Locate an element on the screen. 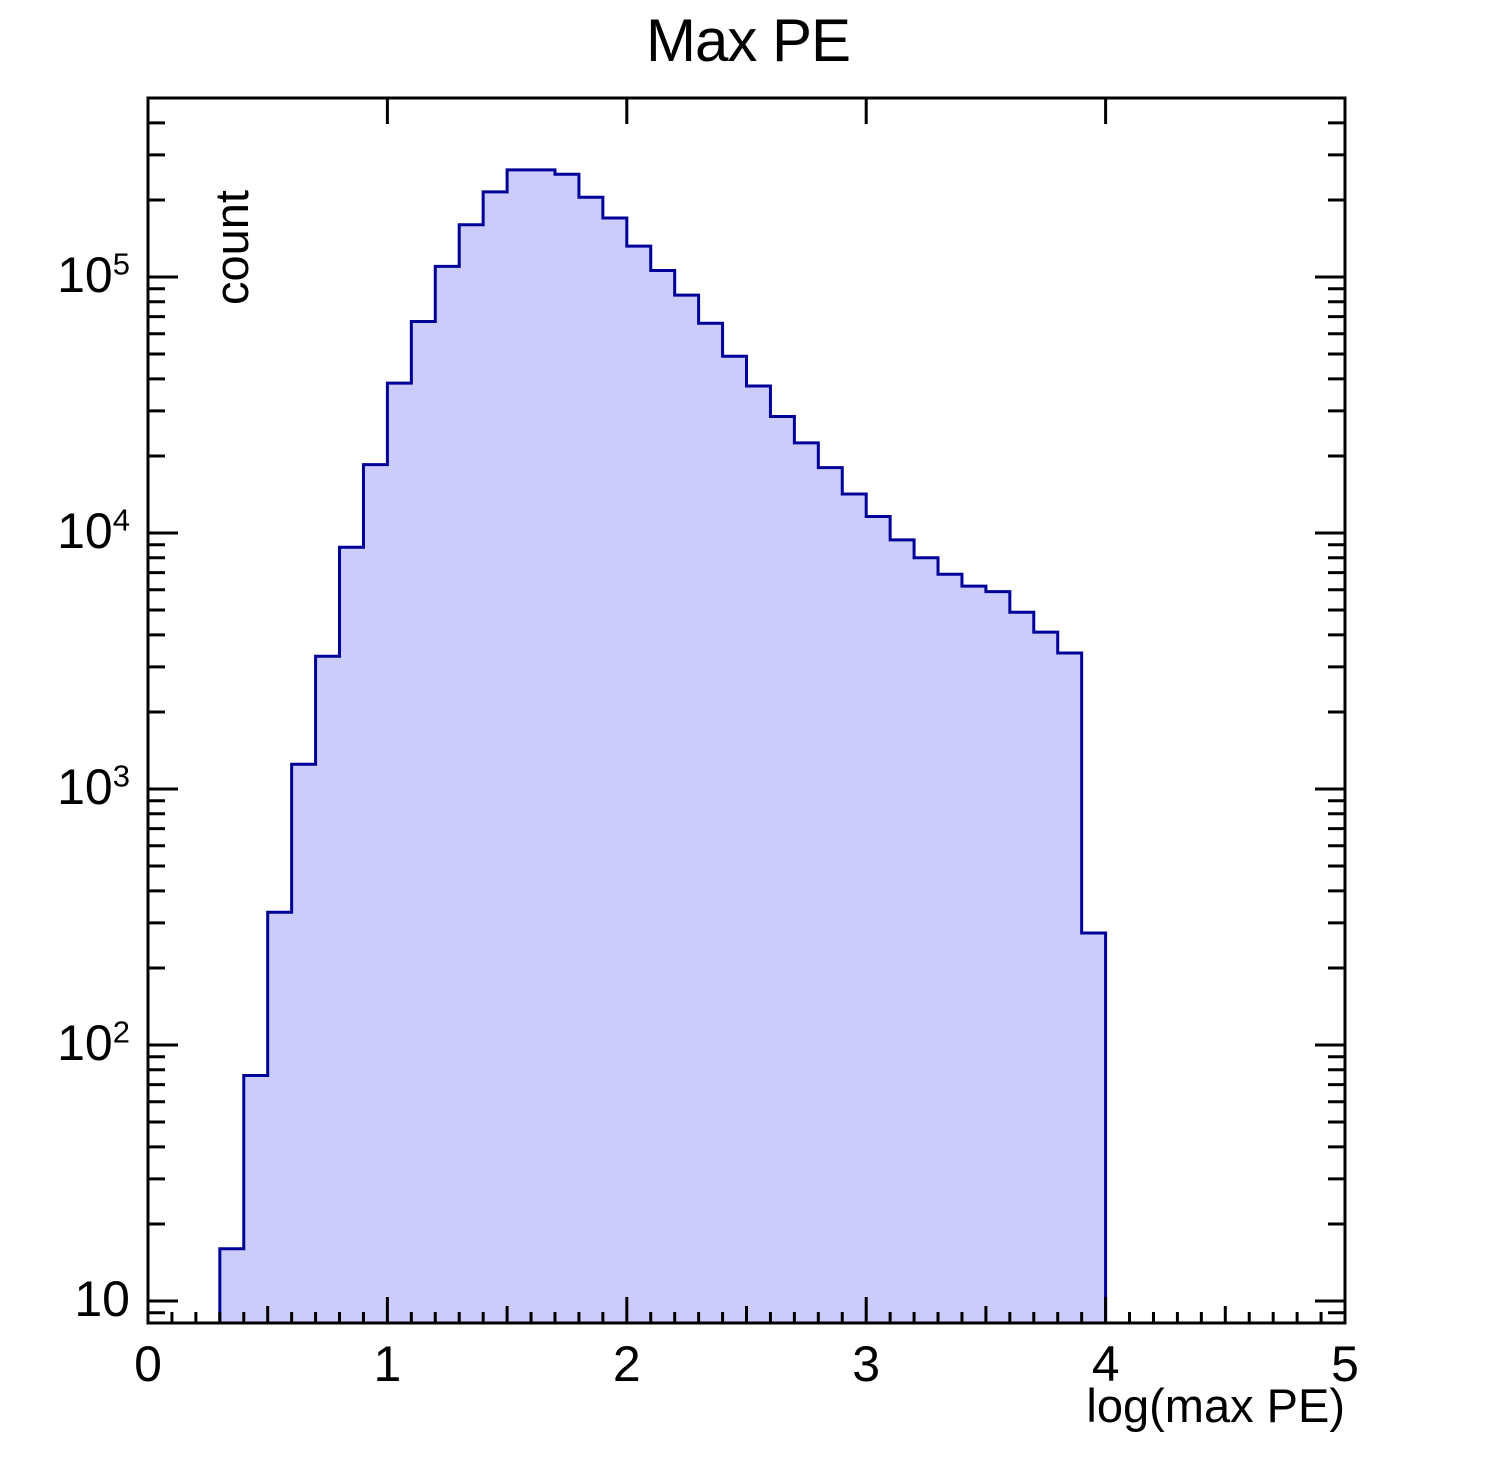 The image size is (1496, 1472). y-tick-label: 105 is located at coordinates (65, 275).